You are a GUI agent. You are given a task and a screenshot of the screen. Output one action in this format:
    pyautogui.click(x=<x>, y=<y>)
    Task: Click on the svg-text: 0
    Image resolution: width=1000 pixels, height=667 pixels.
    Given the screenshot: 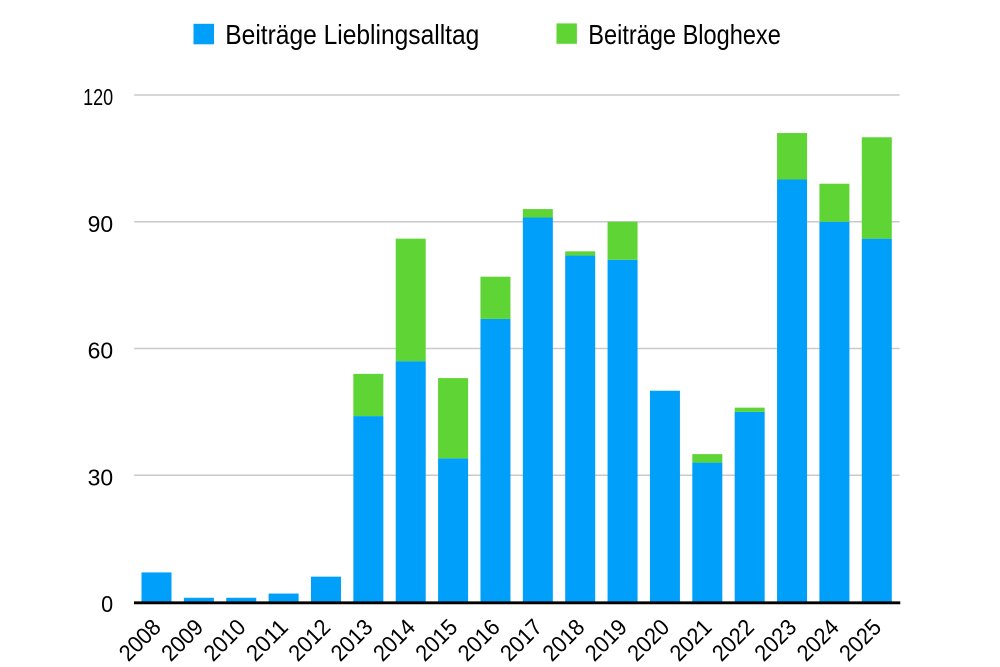 What is the action you would take?
    pyautogui.click(x=107, y=604)
    